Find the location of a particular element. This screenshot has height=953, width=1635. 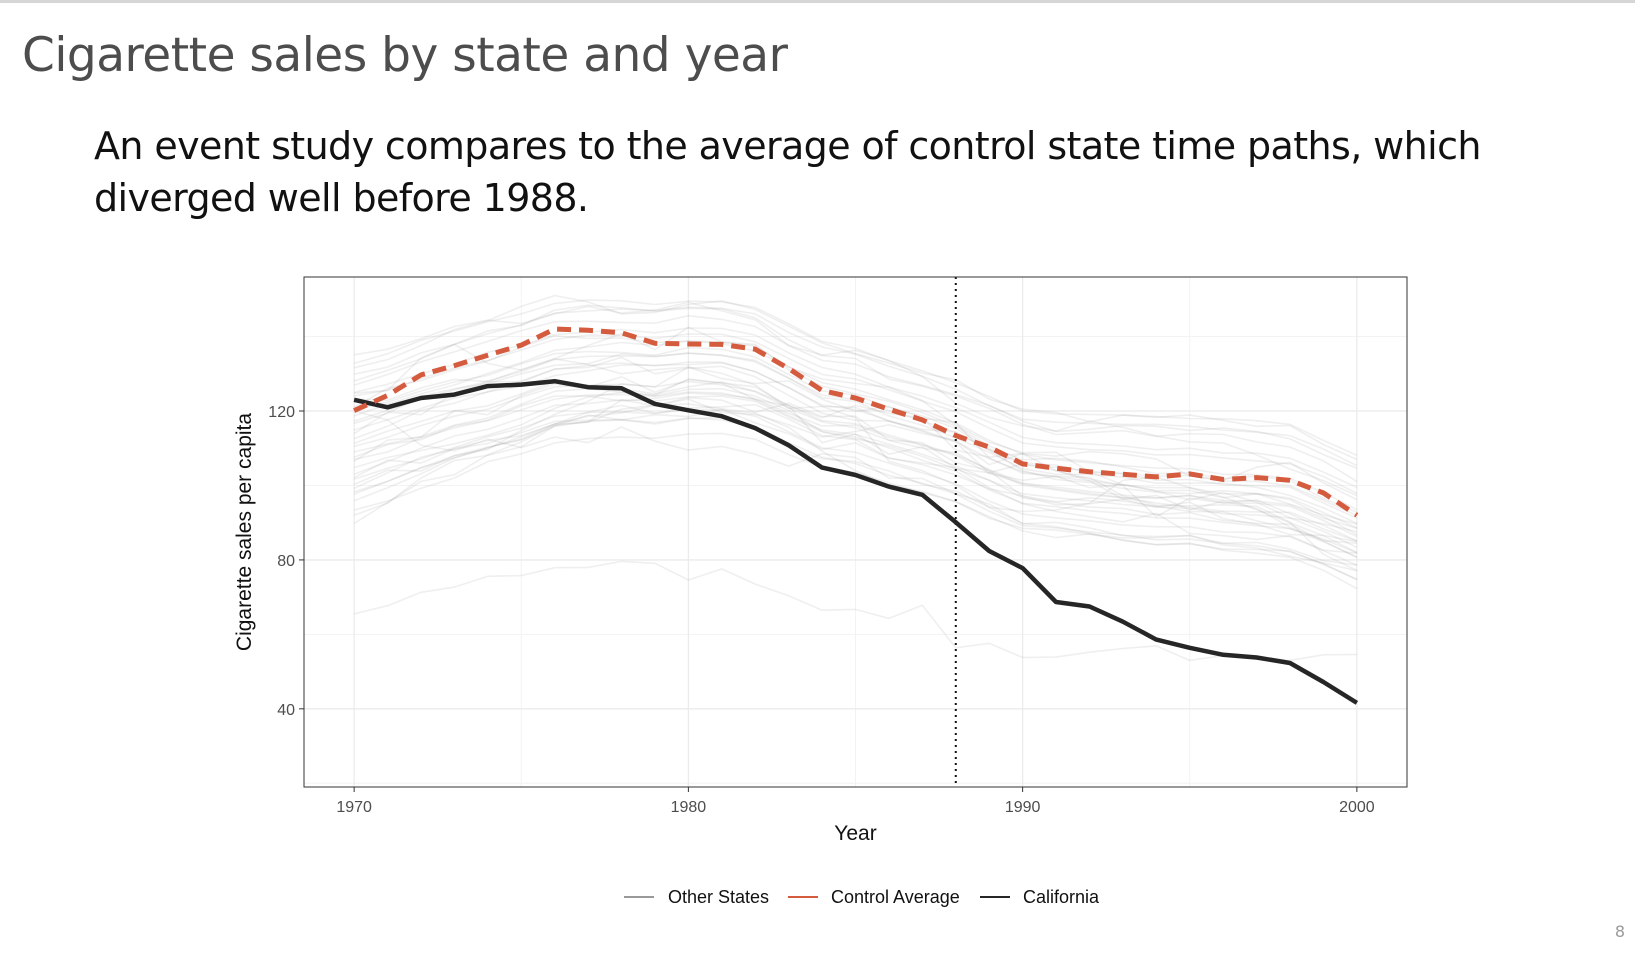

x-tick-label: 2000 is located at coordinates (1357, 807).